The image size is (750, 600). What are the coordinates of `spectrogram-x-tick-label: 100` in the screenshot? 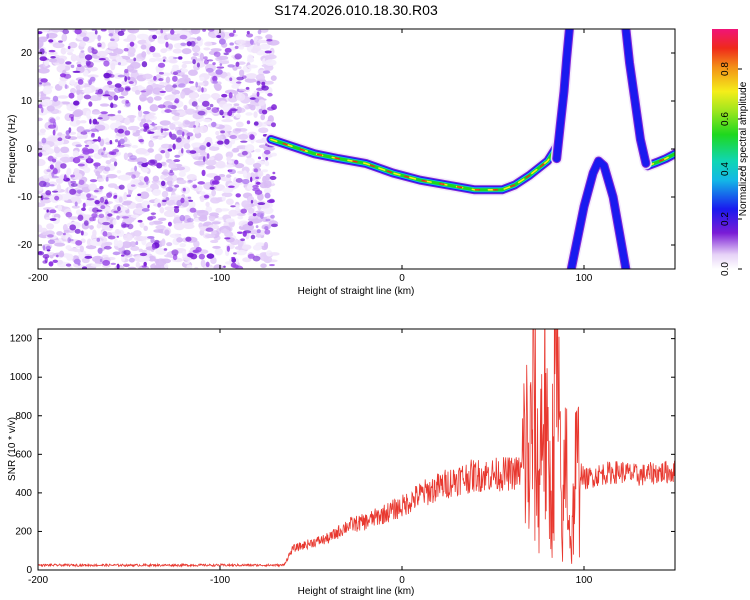 It's located at (584, 278).